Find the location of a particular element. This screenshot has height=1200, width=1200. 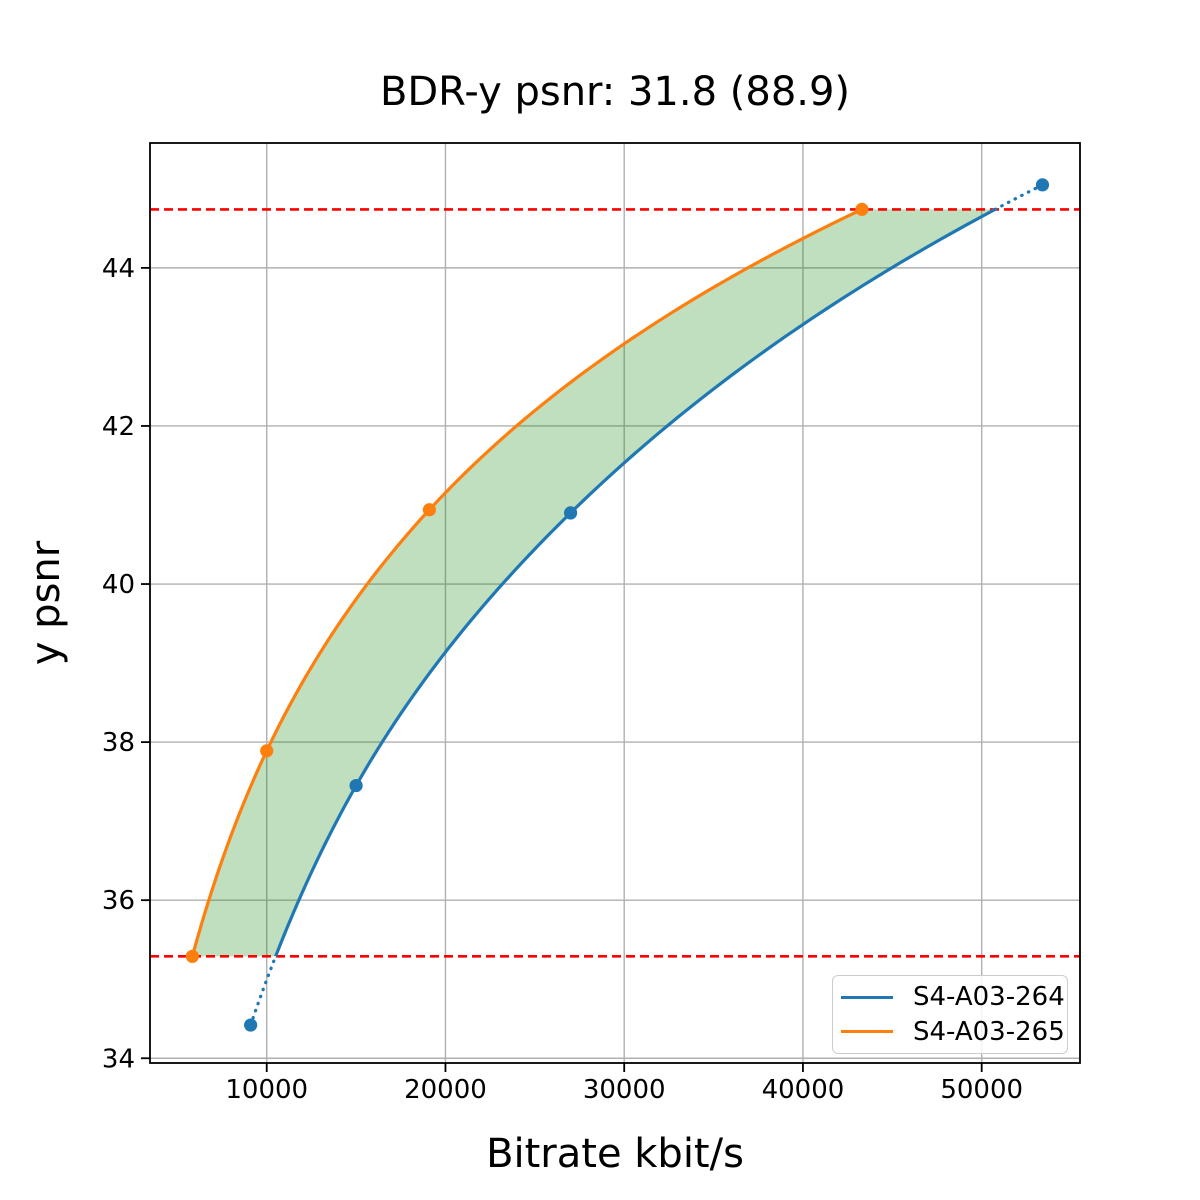

y-axis-label: y psnr is located at coordinates (46, 603).